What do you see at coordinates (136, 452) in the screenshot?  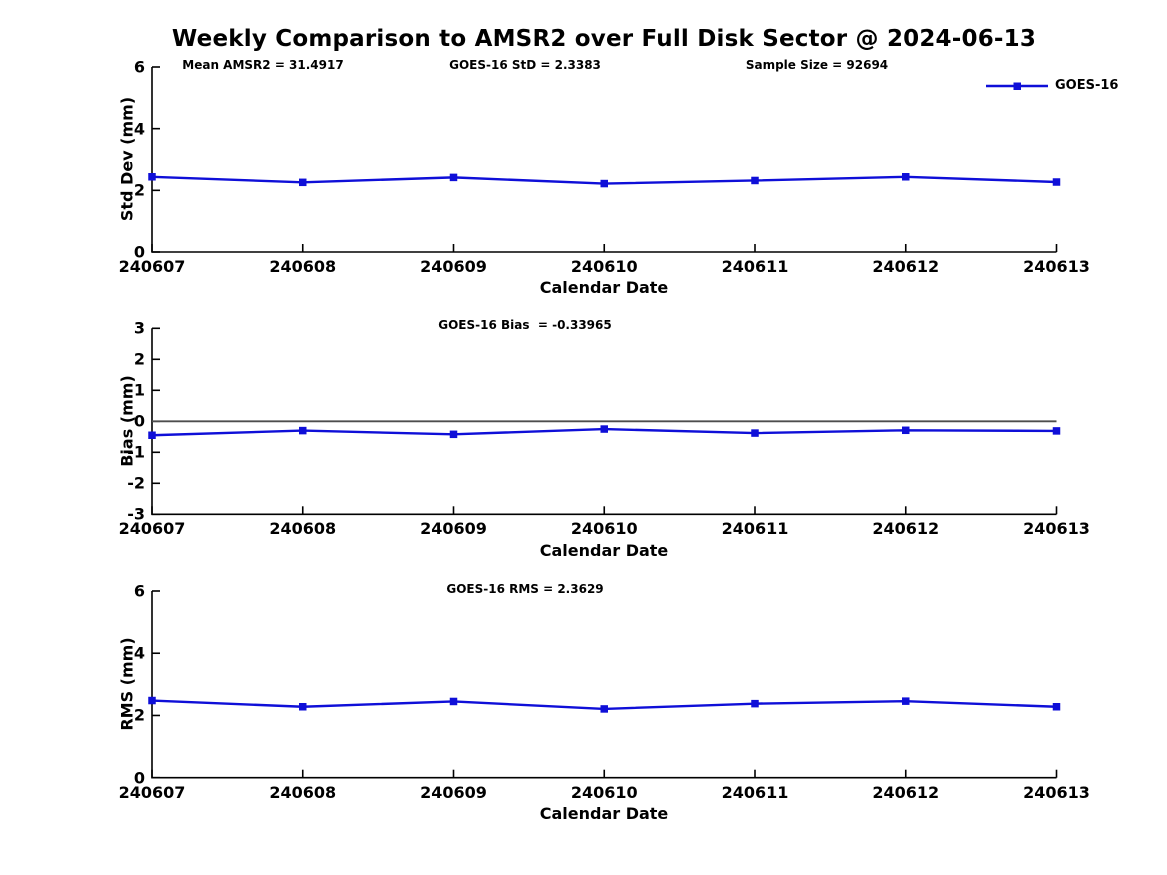 I see `y-tick-label: -1` at bounding box center [136, 452].